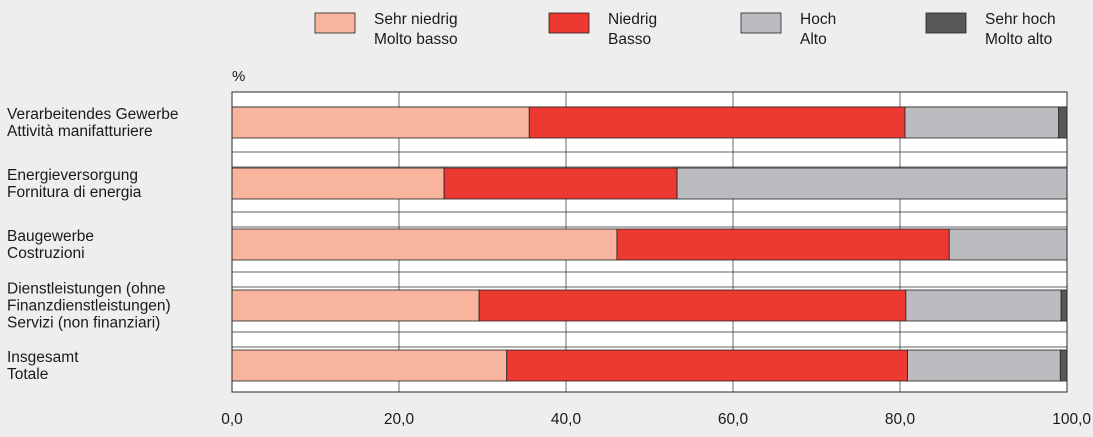 The width and height of the screenshot is (1093, 437). Describe the element at coordinates (92, 114) in the screenshot. I see `category-label-line: Verarbeitendes Gewerbe` at that location.